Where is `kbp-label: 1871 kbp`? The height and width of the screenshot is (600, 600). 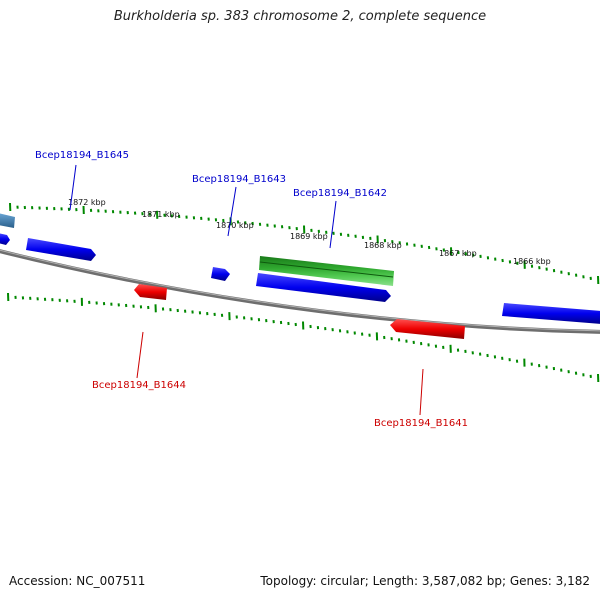 kbp-label: 1871 kbp is located at coordinates (161, 214).